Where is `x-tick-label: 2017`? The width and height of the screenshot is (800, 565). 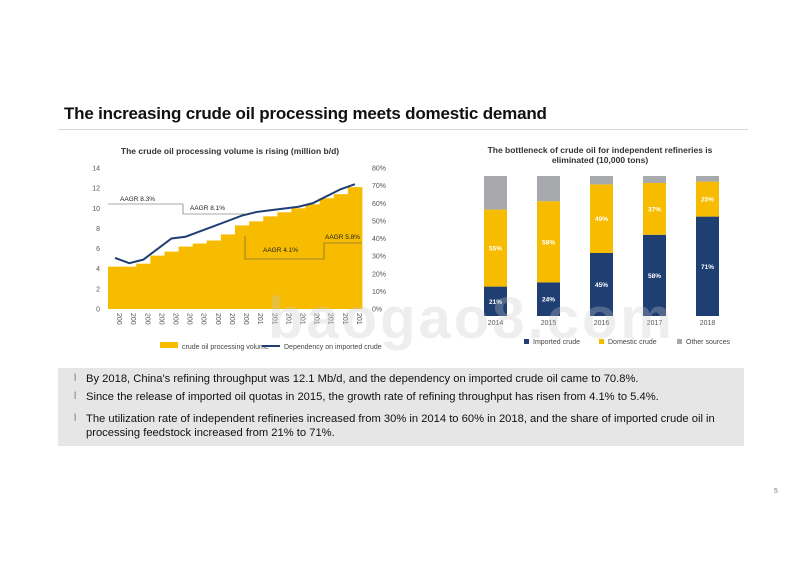
x-tick-label: 2017 is located at coordinates (655, 323).